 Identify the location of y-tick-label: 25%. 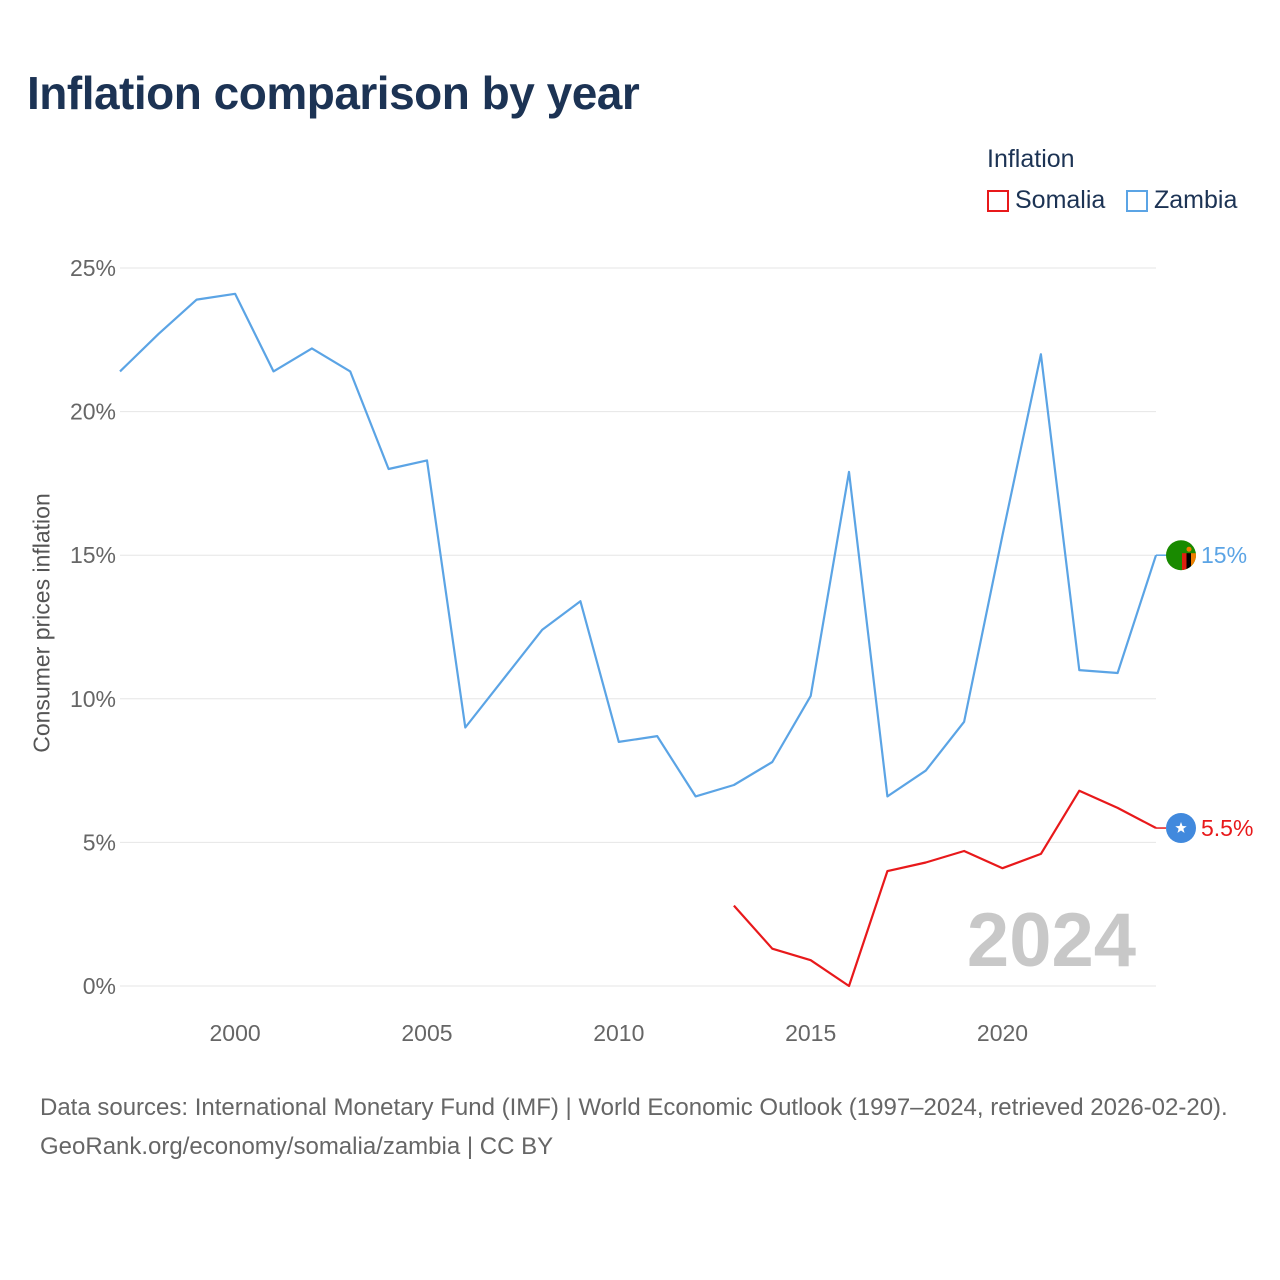
(93, 268).